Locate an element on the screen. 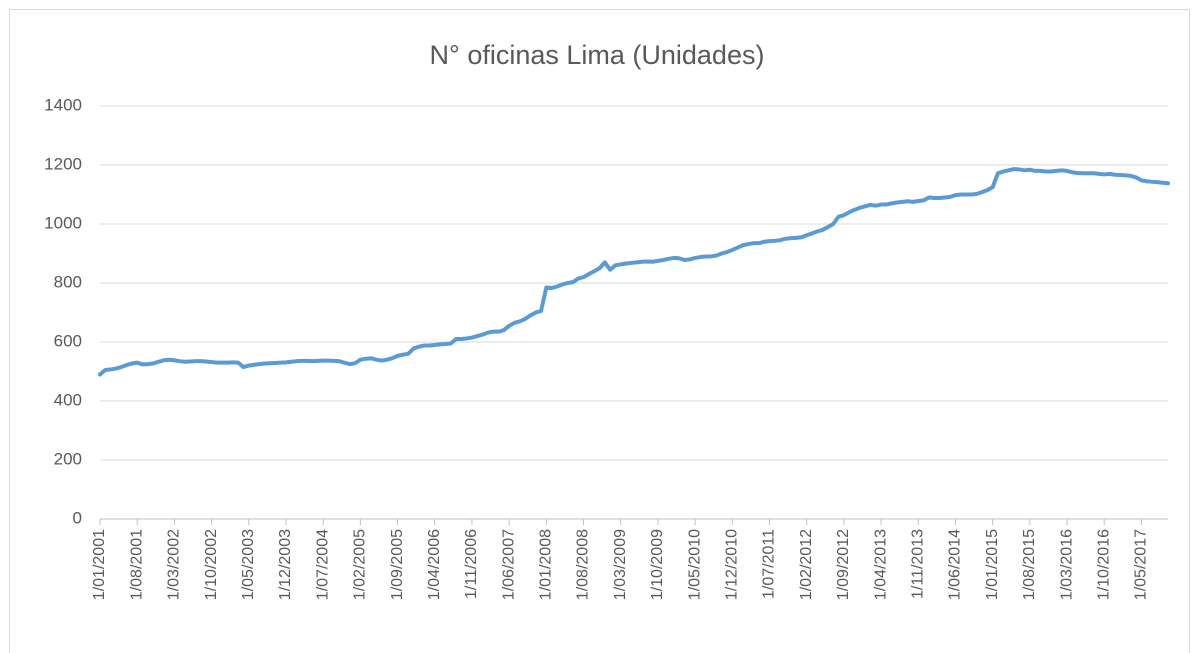 Image resolution: width=1194 pixels, height=653 pixels. x-tick-label: 1/05/2003 is located at coordinates (248, 564).